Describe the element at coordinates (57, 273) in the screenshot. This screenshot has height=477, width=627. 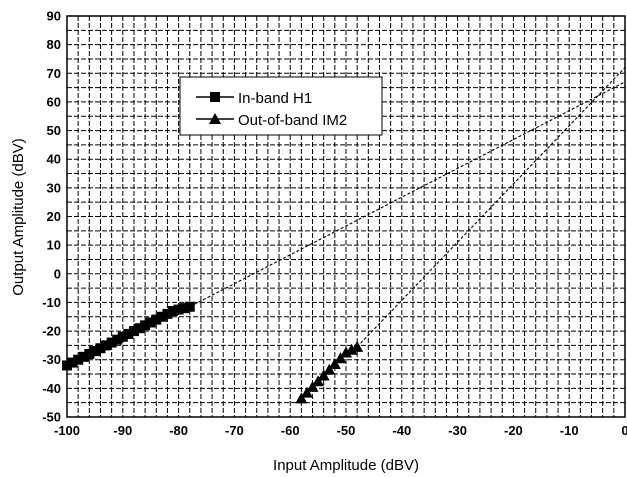
I see `y-tick-label: 0` at that location.